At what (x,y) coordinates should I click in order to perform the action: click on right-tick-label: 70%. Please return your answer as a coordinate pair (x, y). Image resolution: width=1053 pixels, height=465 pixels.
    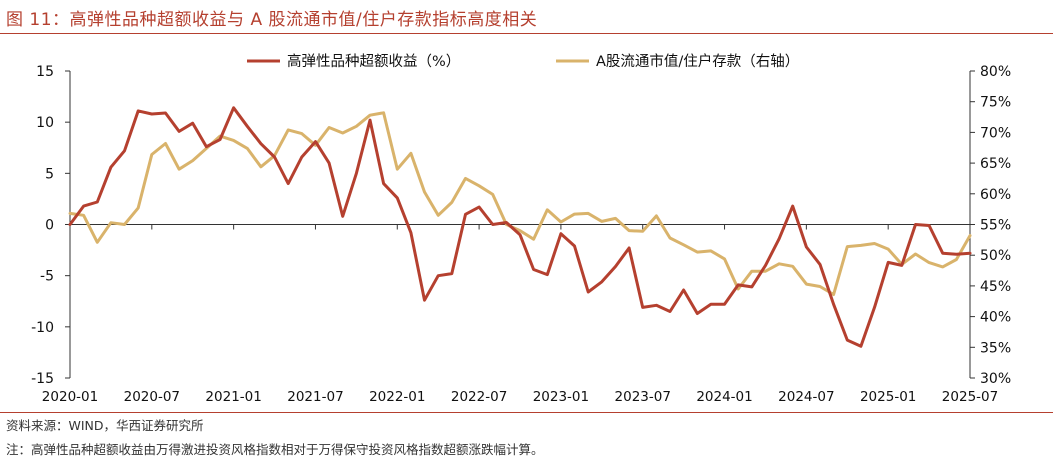
    Looking at the image, I should click on (995, 133).